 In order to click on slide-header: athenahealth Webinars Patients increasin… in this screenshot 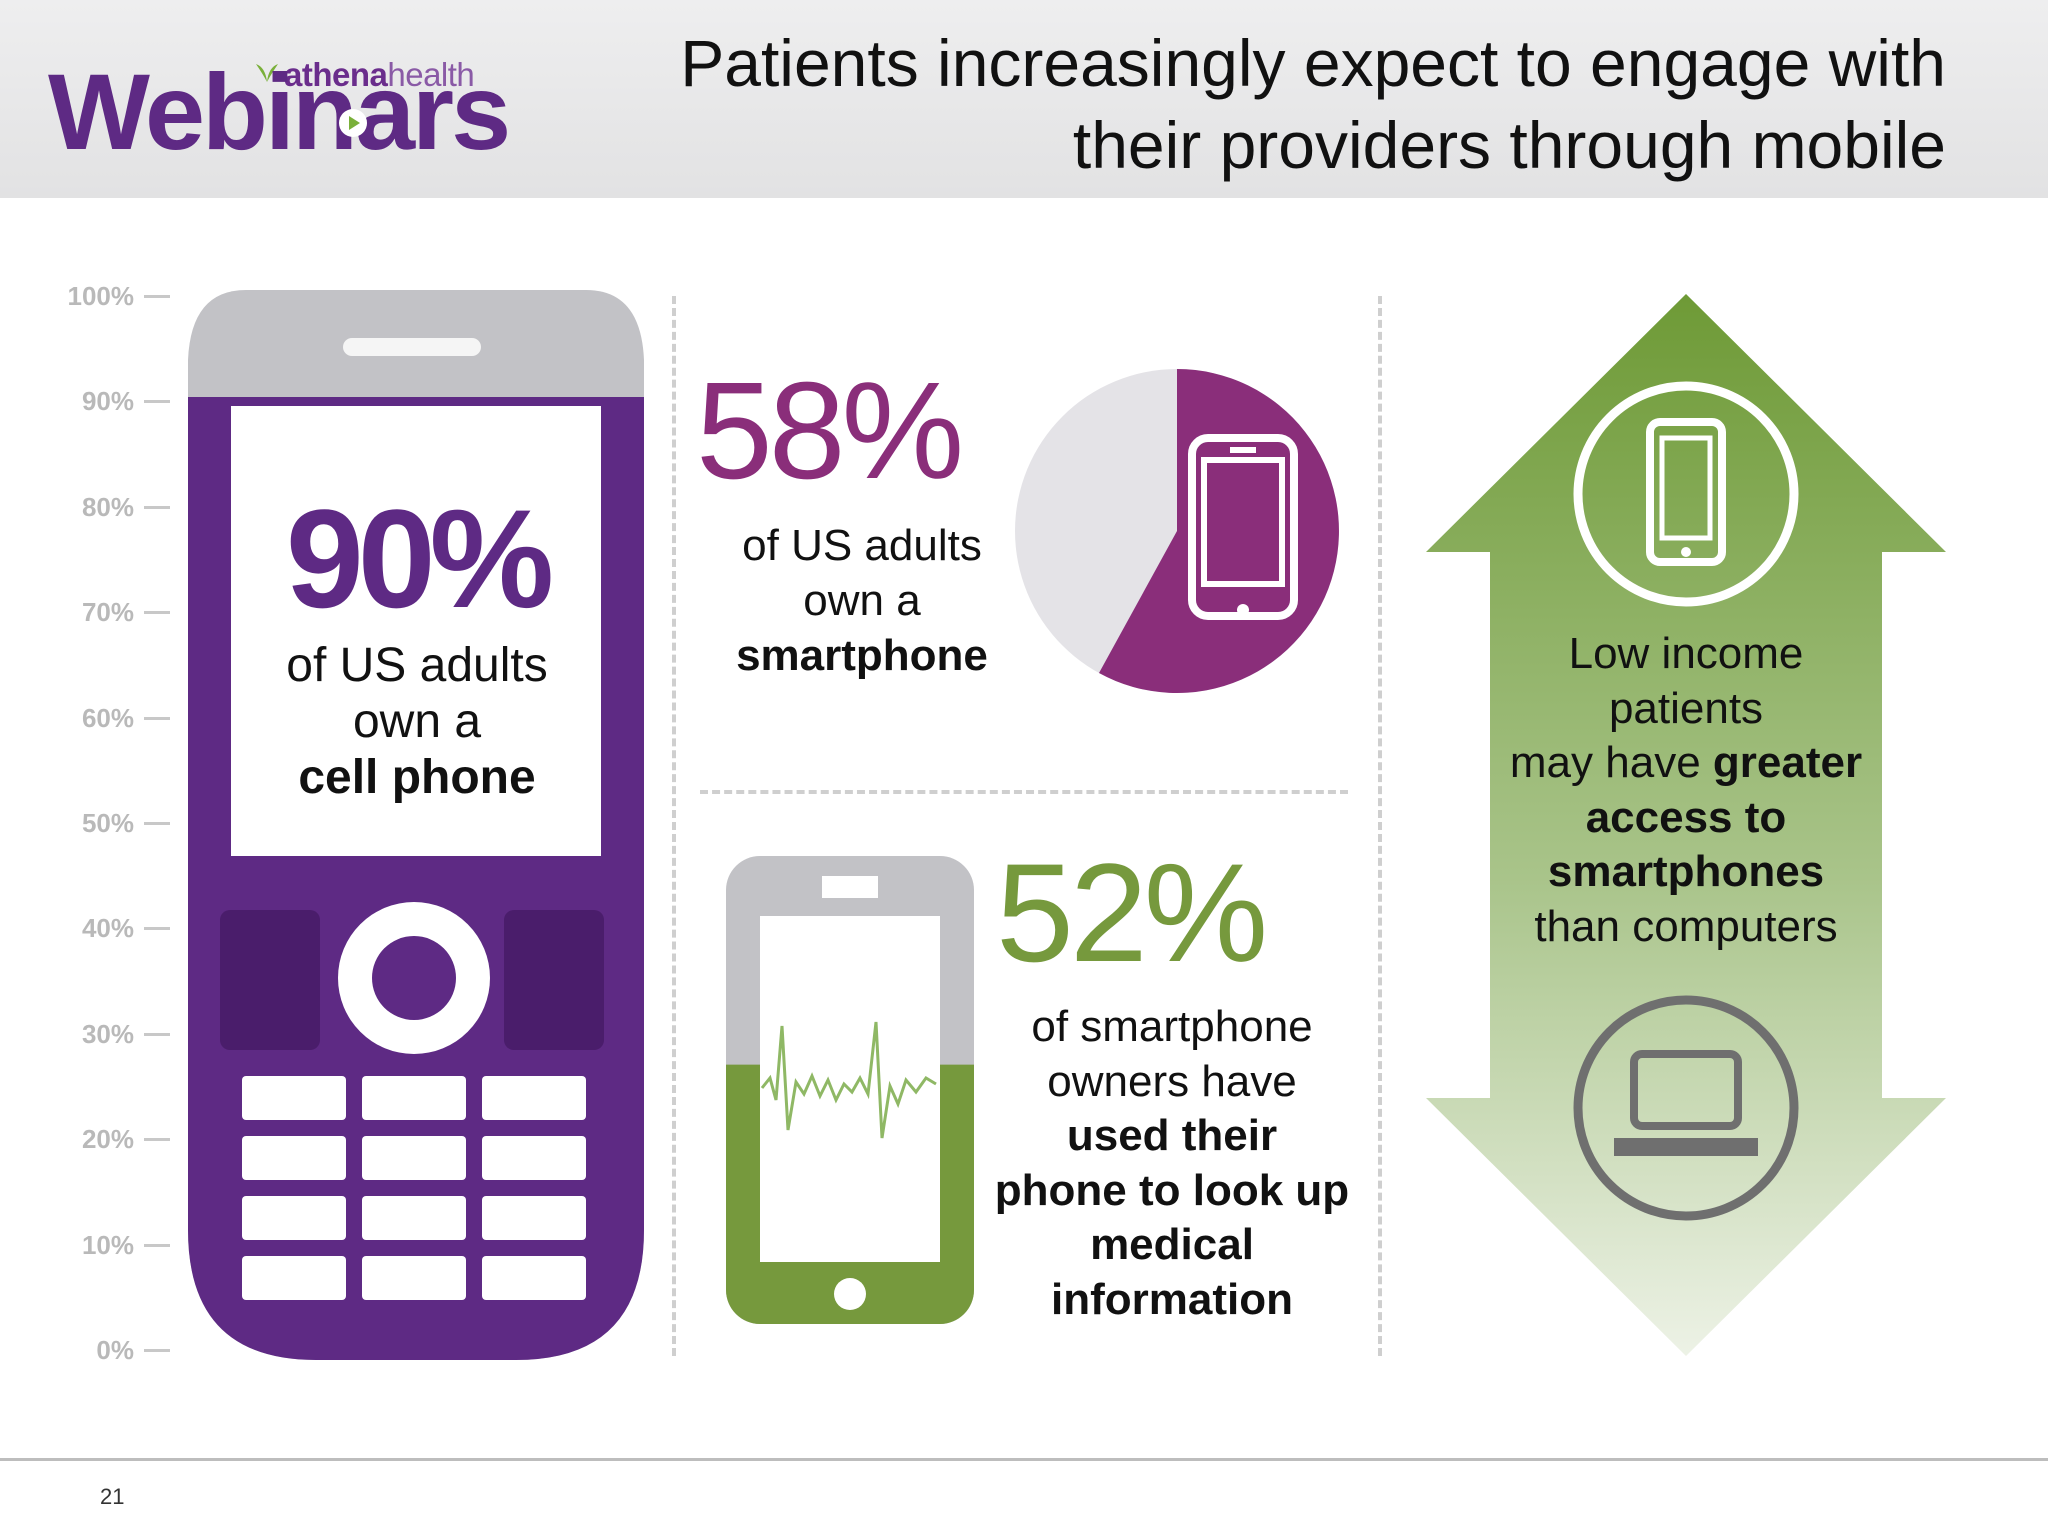, I will do `click(1024, 99)`.